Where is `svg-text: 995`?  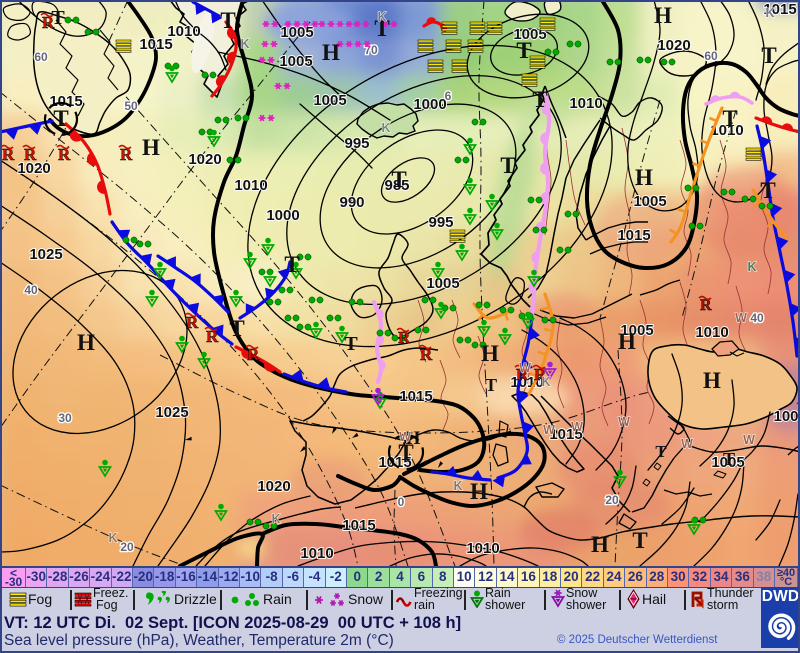
svg-text: 995 is located at coordinates (356, 143).